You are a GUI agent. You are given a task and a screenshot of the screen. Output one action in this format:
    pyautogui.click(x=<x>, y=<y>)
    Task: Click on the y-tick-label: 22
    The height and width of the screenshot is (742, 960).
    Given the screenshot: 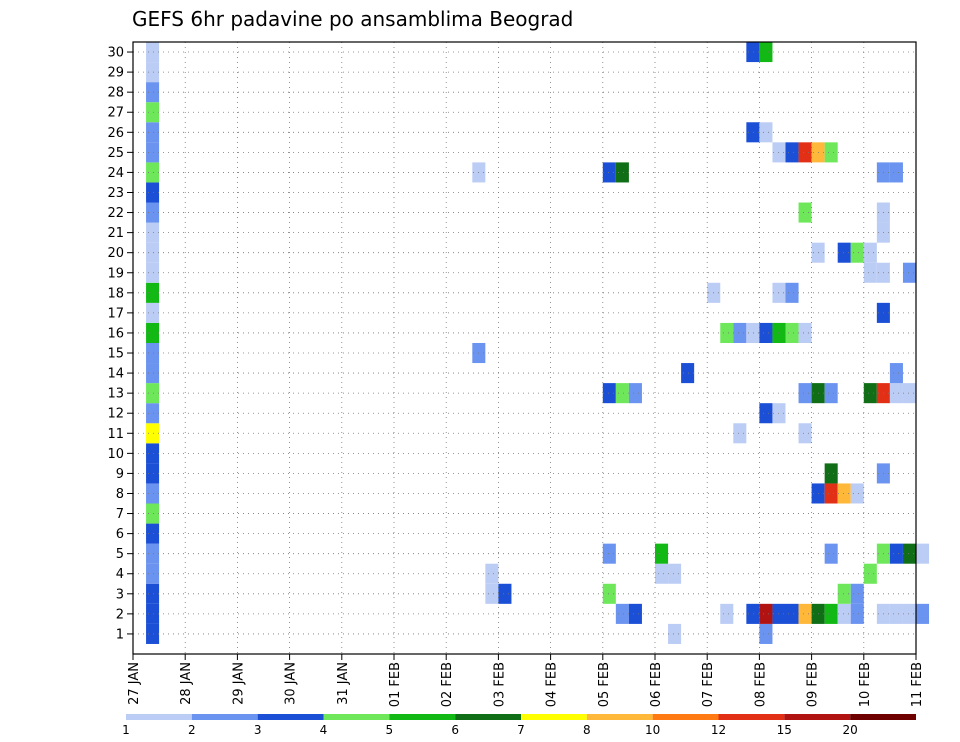 What is the action you would take?
    pyautogui.click(x=115, y=213)
    